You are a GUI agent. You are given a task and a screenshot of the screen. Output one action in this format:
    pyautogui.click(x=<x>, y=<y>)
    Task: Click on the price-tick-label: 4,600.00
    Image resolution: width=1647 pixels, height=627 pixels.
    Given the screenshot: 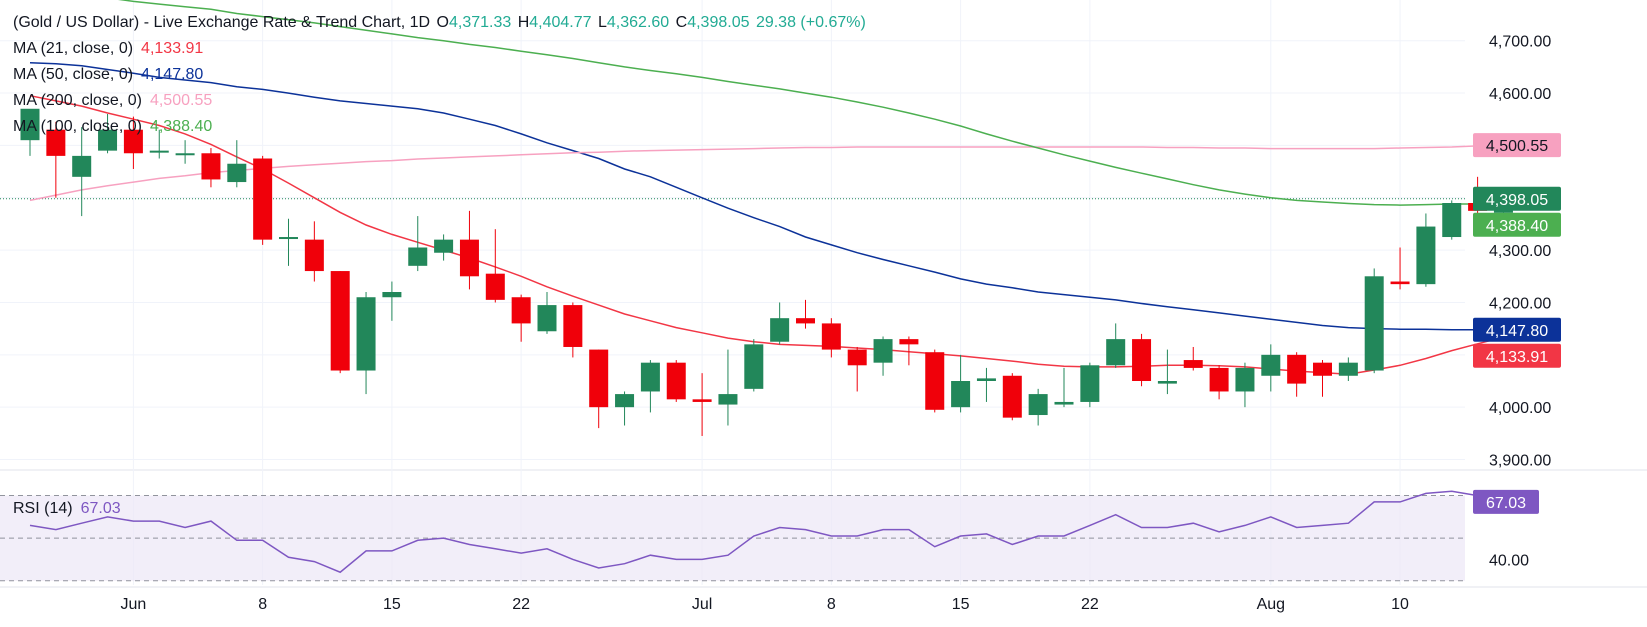 What is the action you would take?
    pyautogui.click(x=1520, y=94)
    